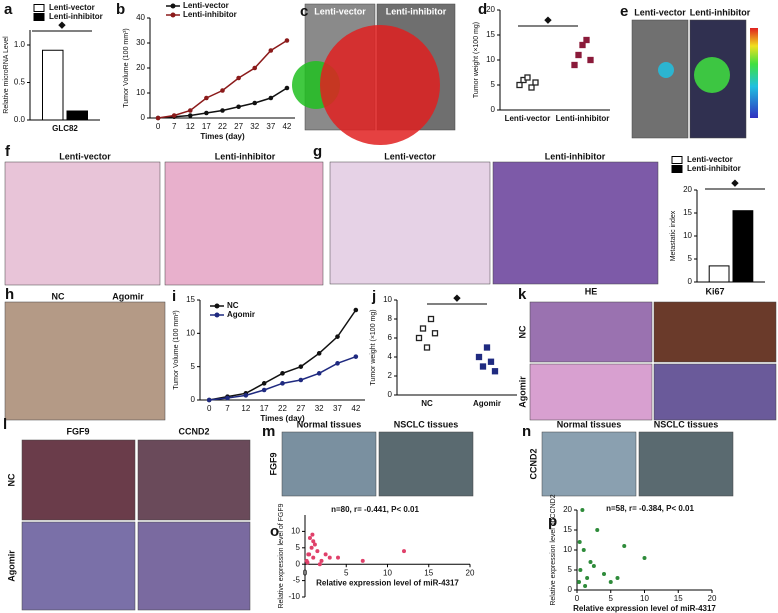 This screenshot has height=613, width=778. I want to click on color-bar, so click(754, 73).